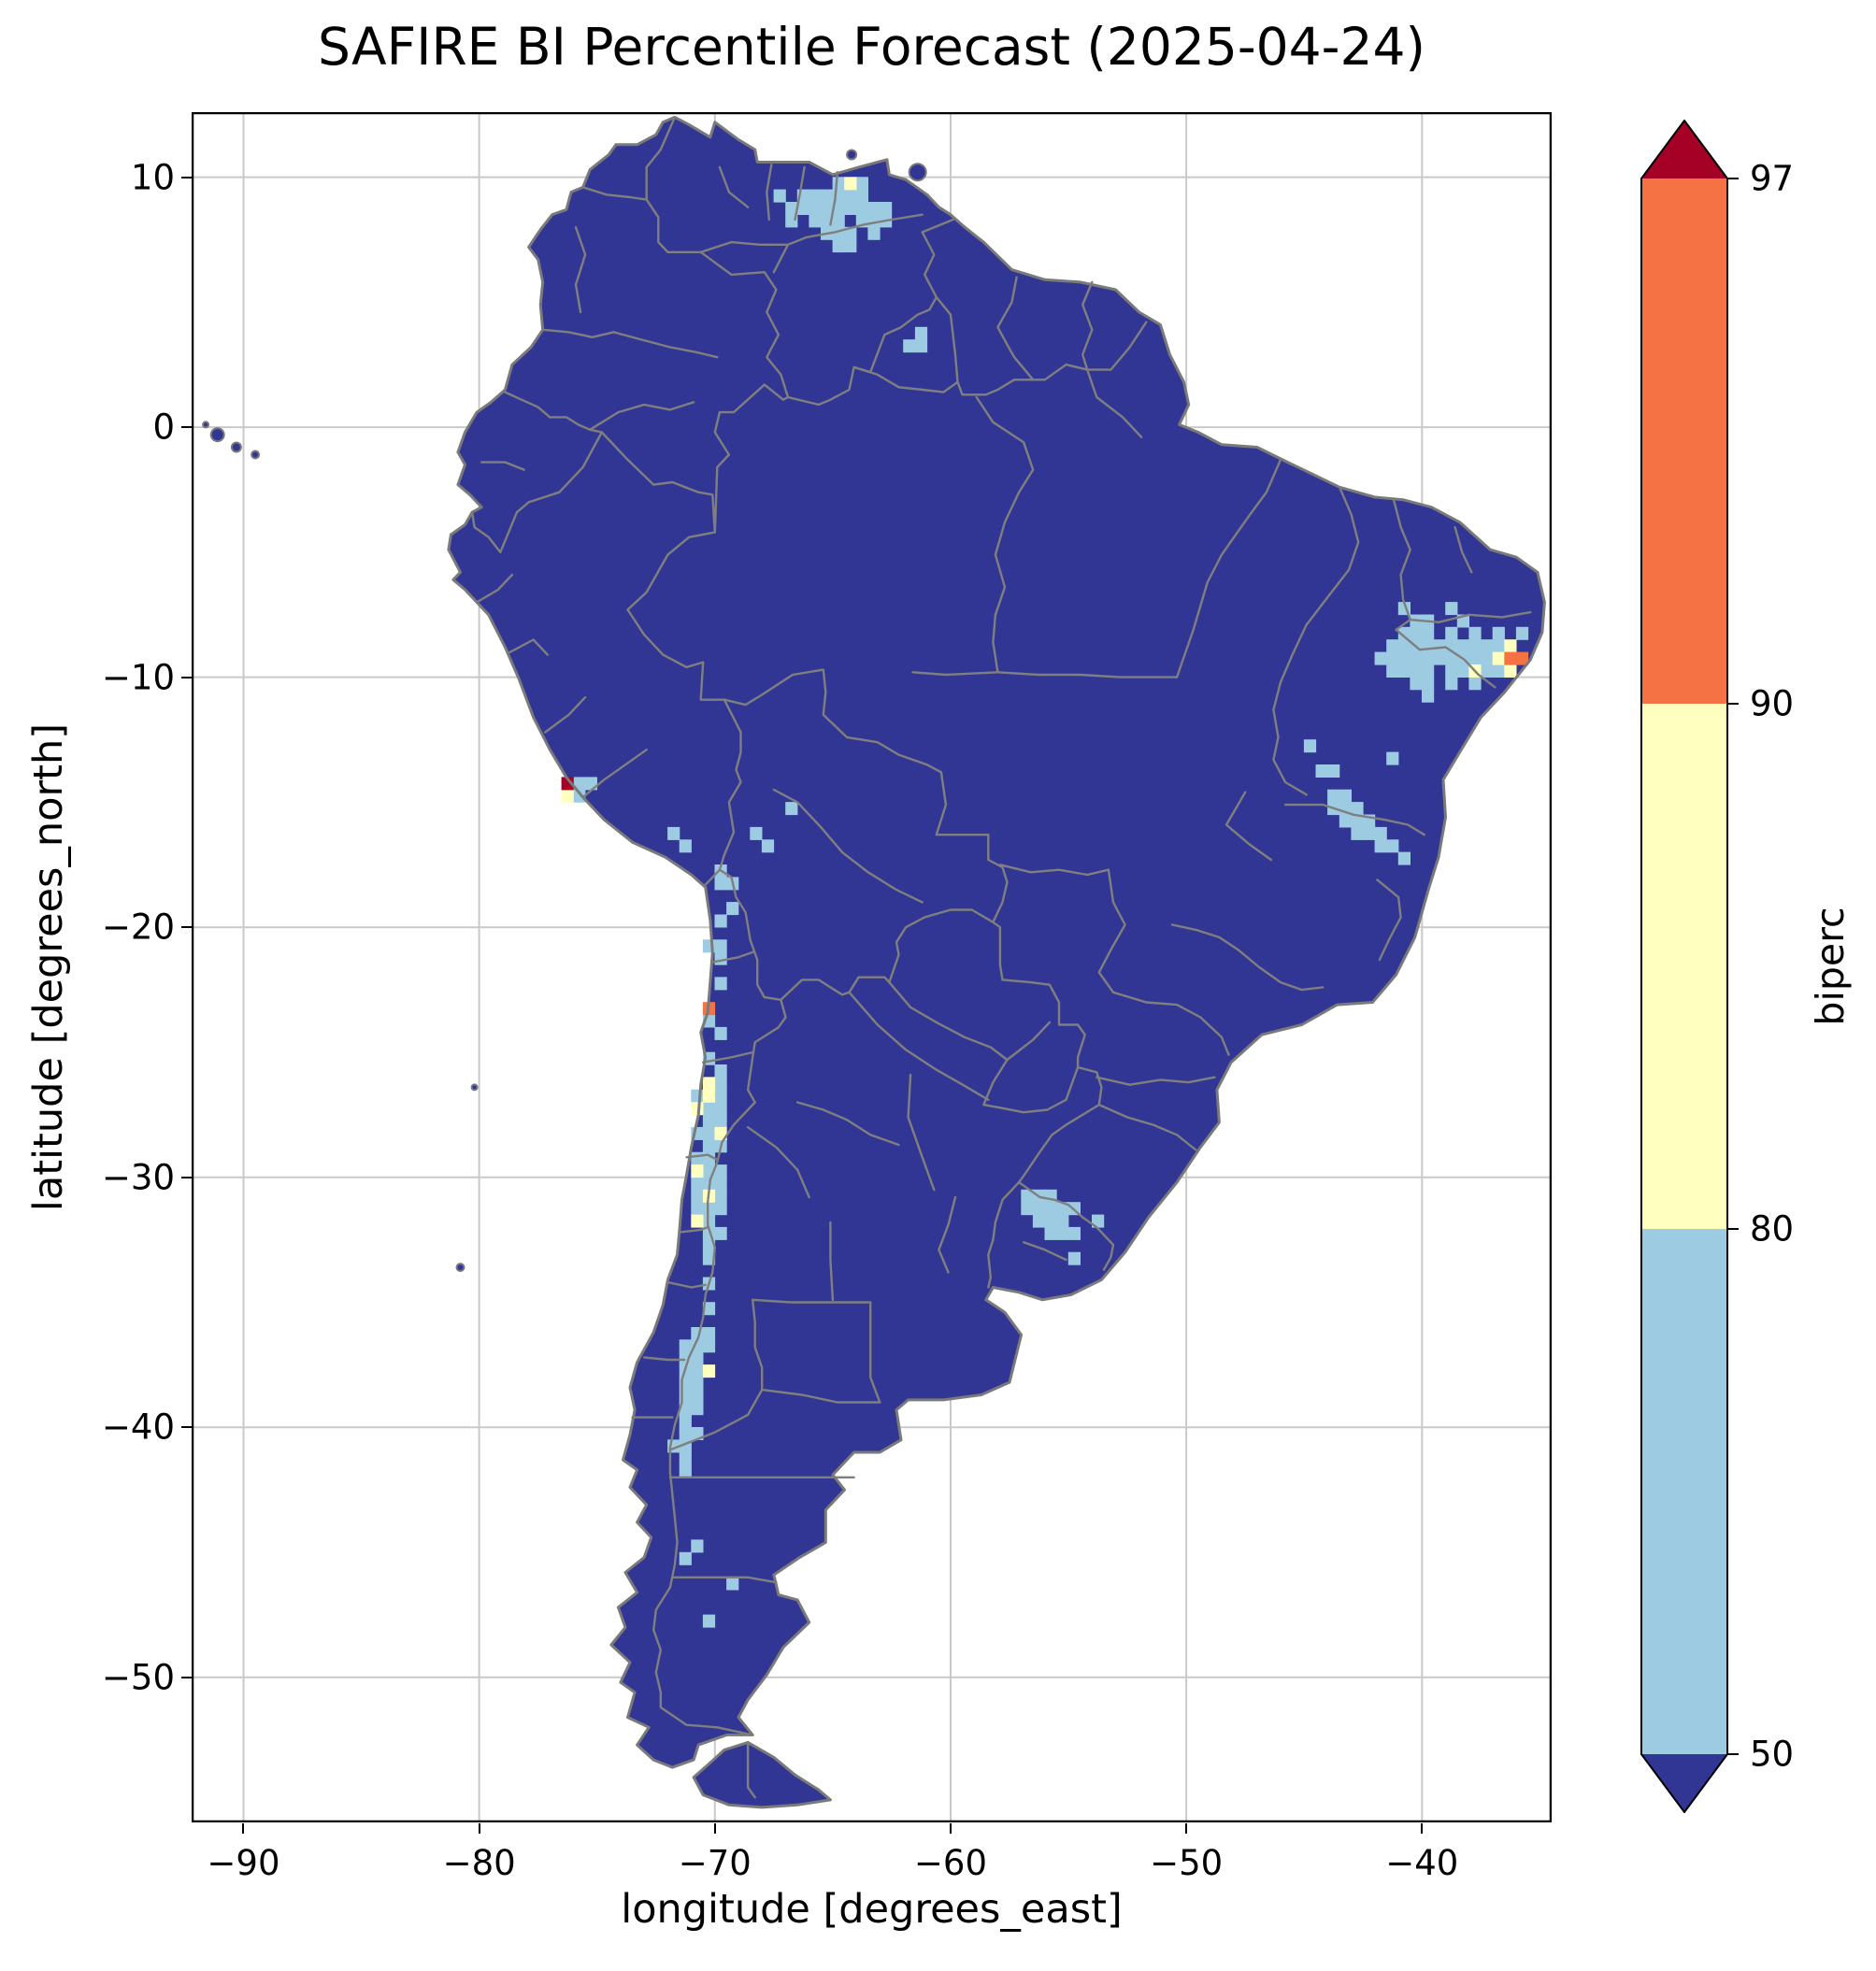 The width and height of the screenshot is (1876, 1971). Describe the element at coordinates (138, 677) in the screenshot. I see `y-tick-label: −10` at that location.